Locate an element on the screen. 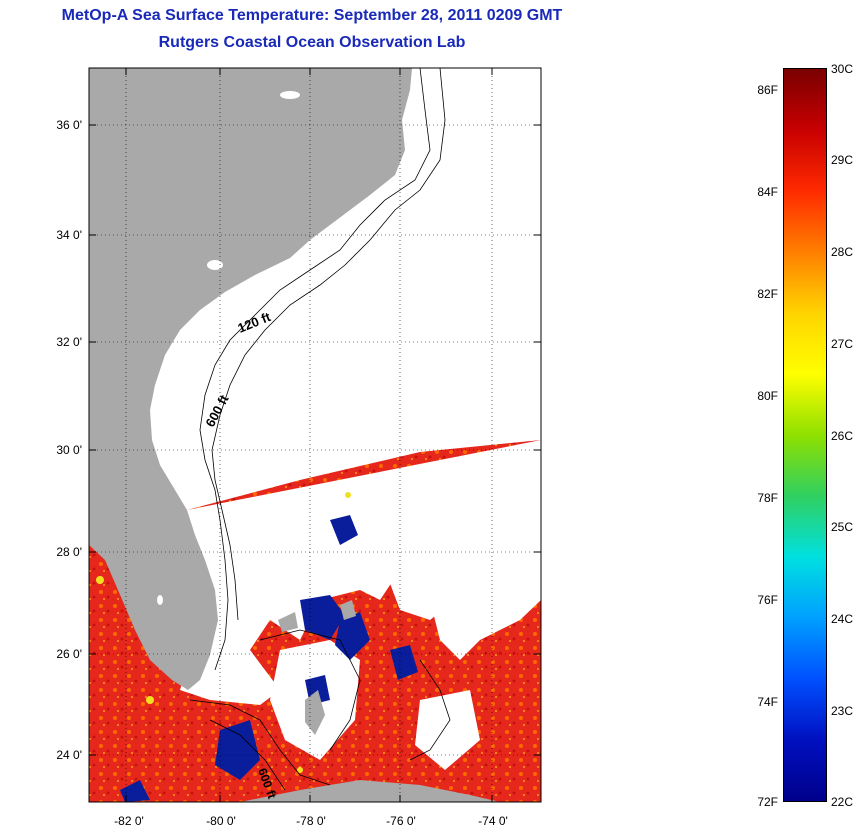  lat-label: 26 0' is located at coordinates (69, 654).